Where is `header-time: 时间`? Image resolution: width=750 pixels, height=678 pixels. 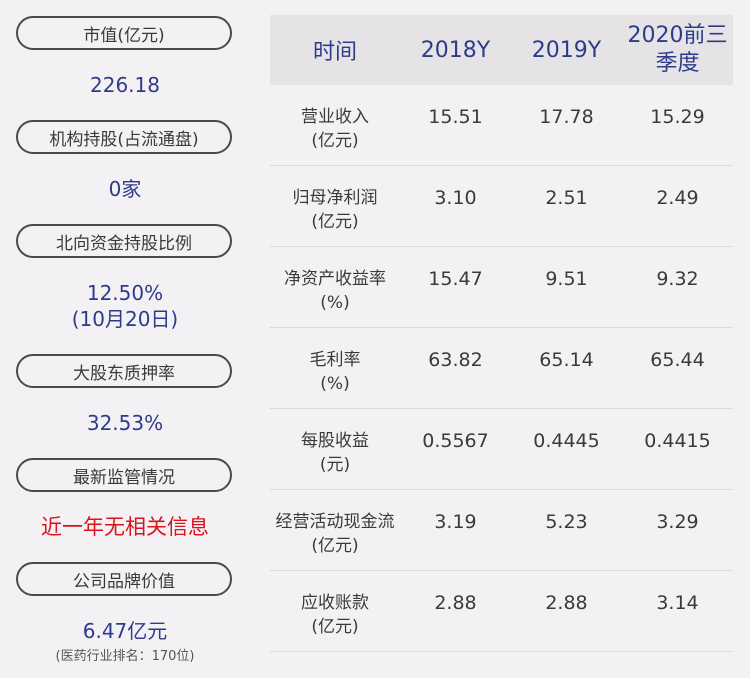 header-time: 时间 is located at coordinates (334, 52).